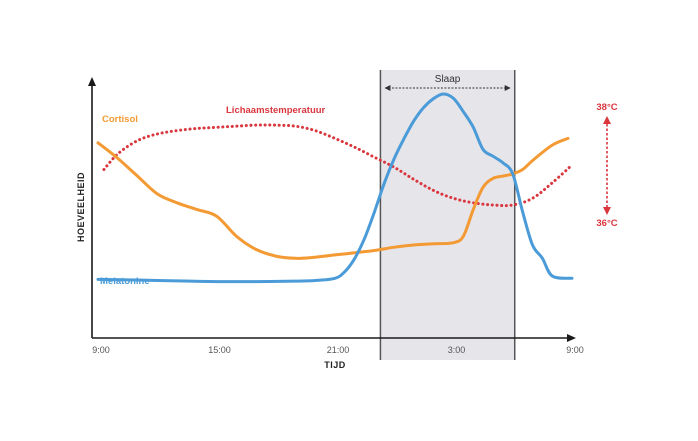 This screenshot has width=698, height=441. I want to click on series-line-lichaamstemperatuur, so click(338, 165).